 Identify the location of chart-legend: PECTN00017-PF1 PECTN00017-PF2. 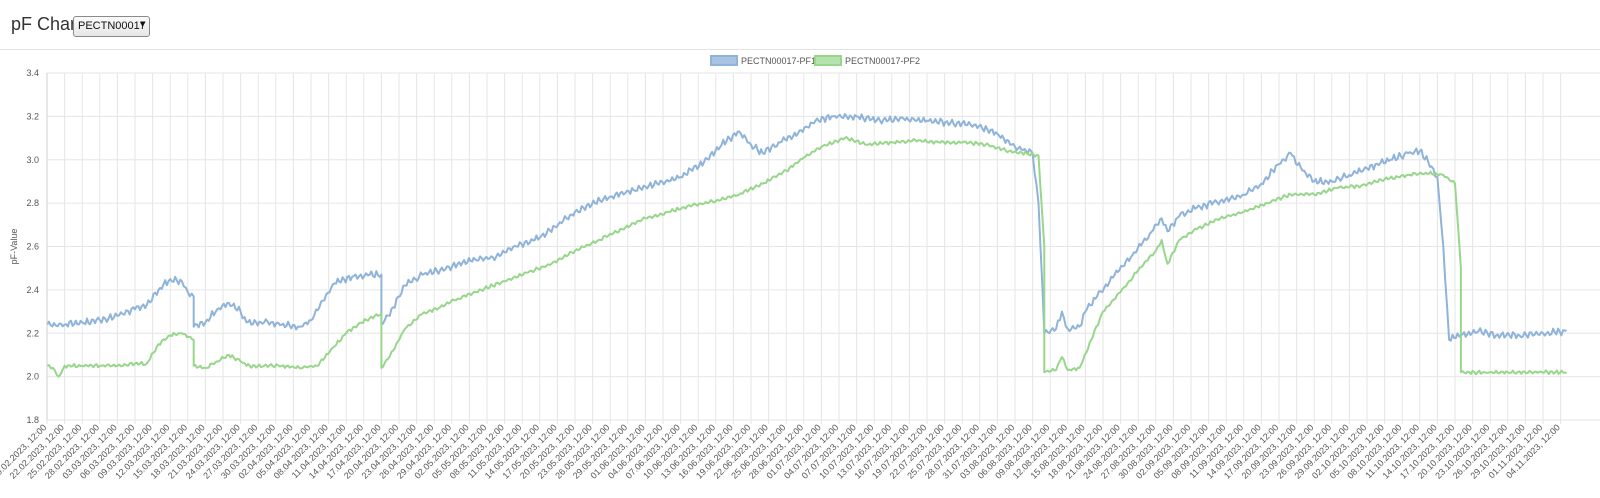
(815, 60).